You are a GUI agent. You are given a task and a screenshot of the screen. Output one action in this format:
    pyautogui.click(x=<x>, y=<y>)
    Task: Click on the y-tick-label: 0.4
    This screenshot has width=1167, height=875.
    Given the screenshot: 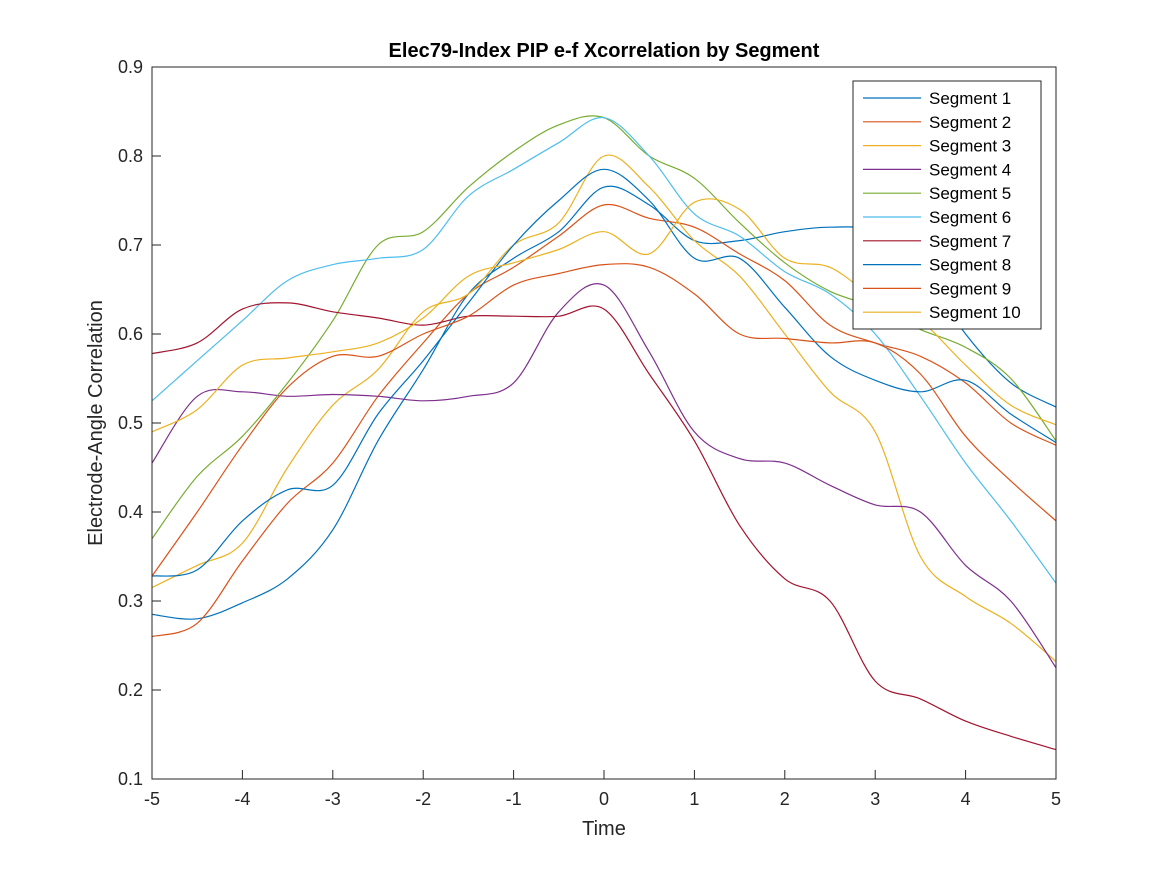 What is the action you would take?
    pyautogui.click(x=130, y=512)
    